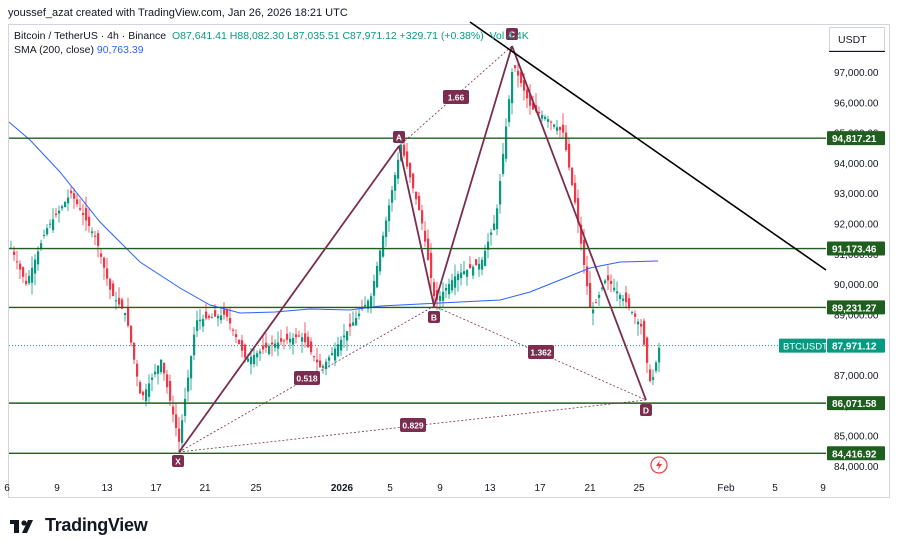  I want to click on time-tick: 5, so click(390, 488).